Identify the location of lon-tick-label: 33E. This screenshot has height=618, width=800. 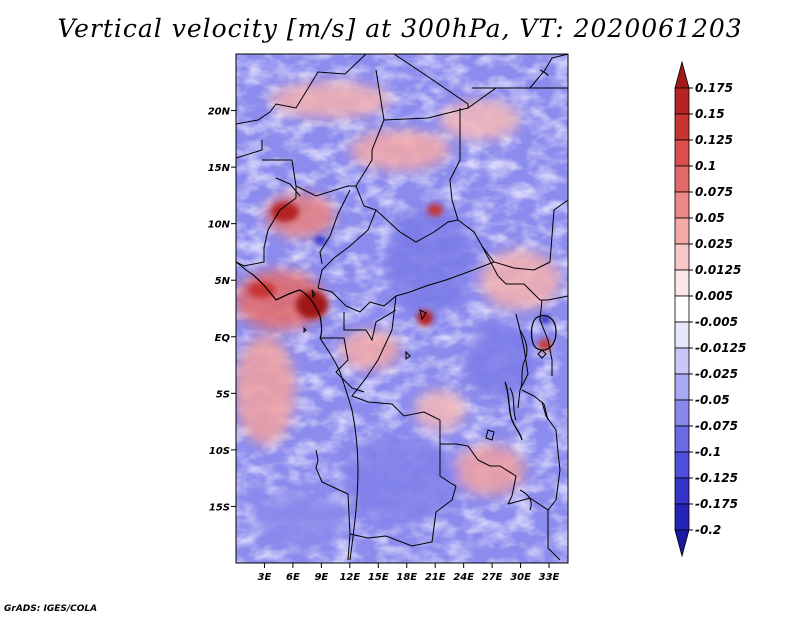
(549, 577).